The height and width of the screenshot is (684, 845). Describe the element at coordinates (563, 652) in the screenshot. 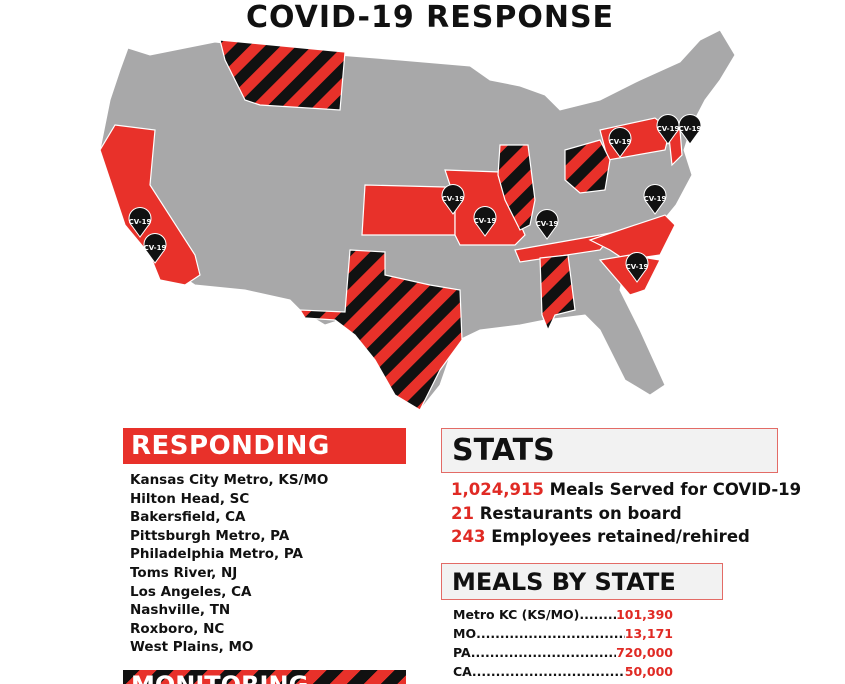

I see `meals-row: PA720,000` at that location.